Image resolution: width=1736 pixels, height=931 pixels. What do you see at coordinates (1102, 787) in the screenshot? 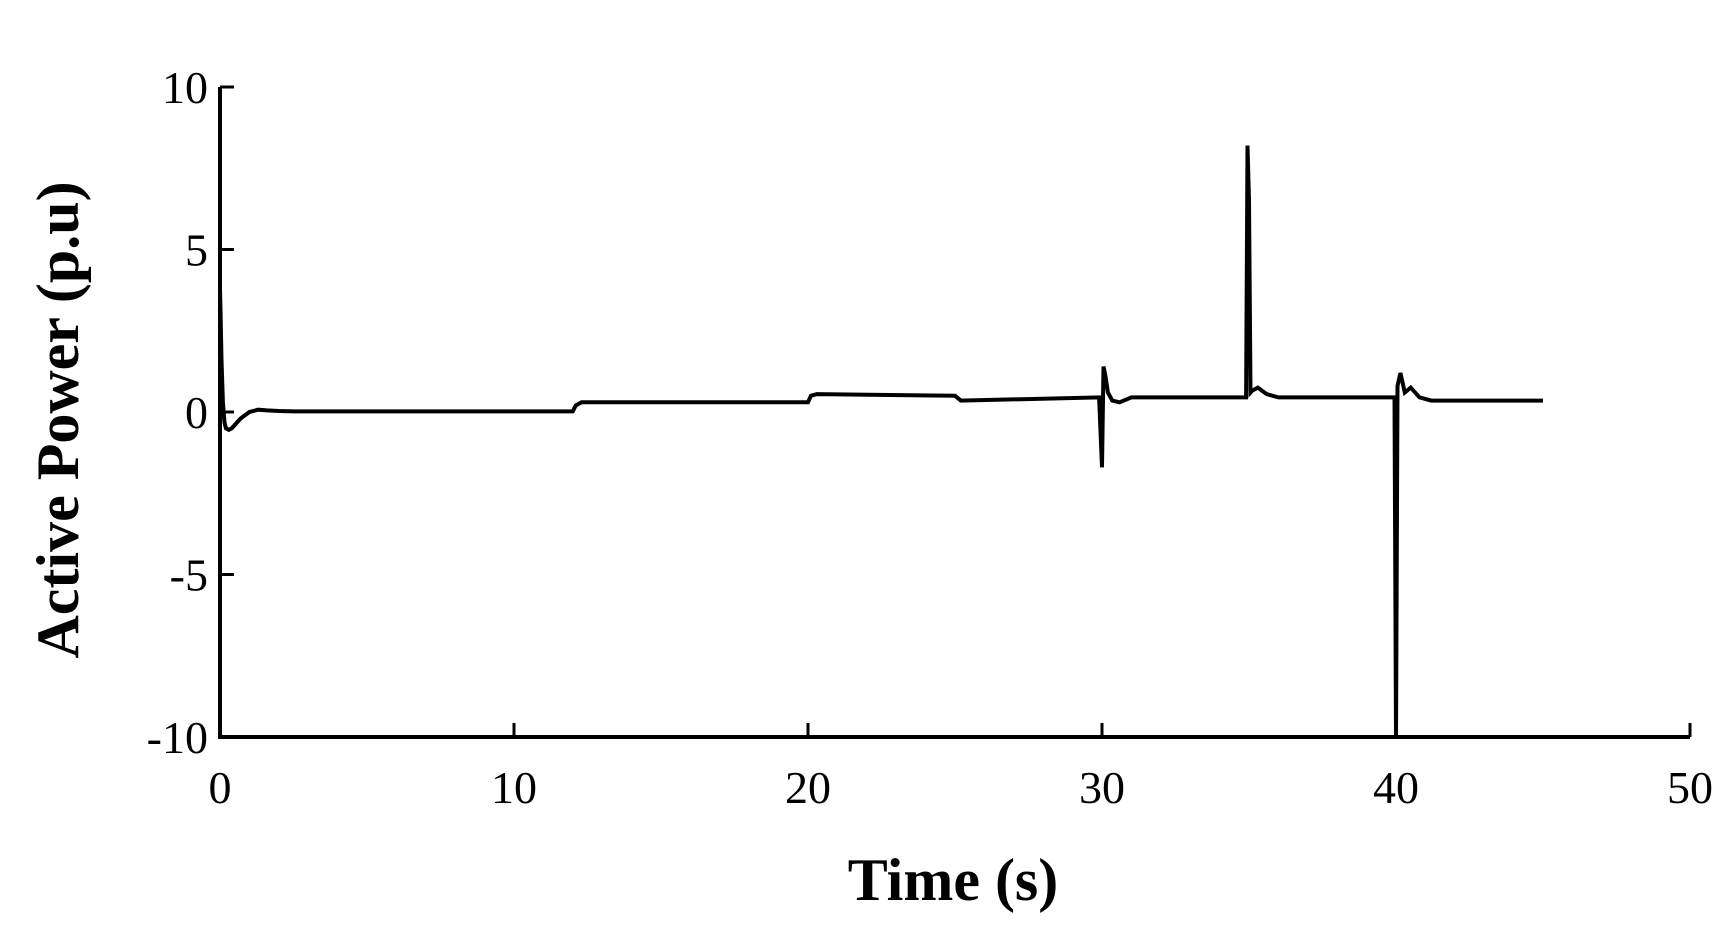
I see `x-tick-label: 30` at bounding box center [1102, 787].